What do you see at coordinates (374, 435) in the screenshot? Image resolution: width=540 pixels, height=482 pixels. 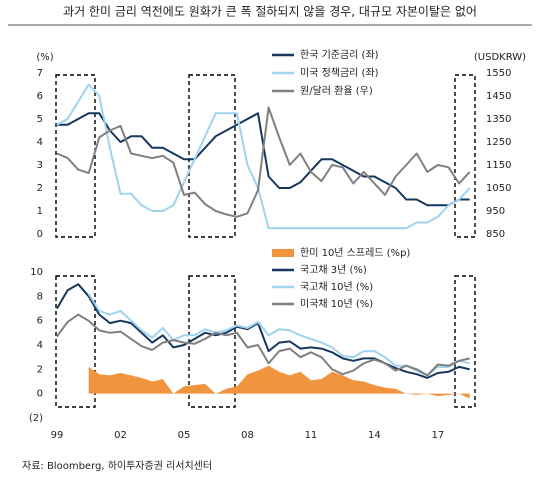 I see `x-tick-label: 14` at bounding box center [374, 435].